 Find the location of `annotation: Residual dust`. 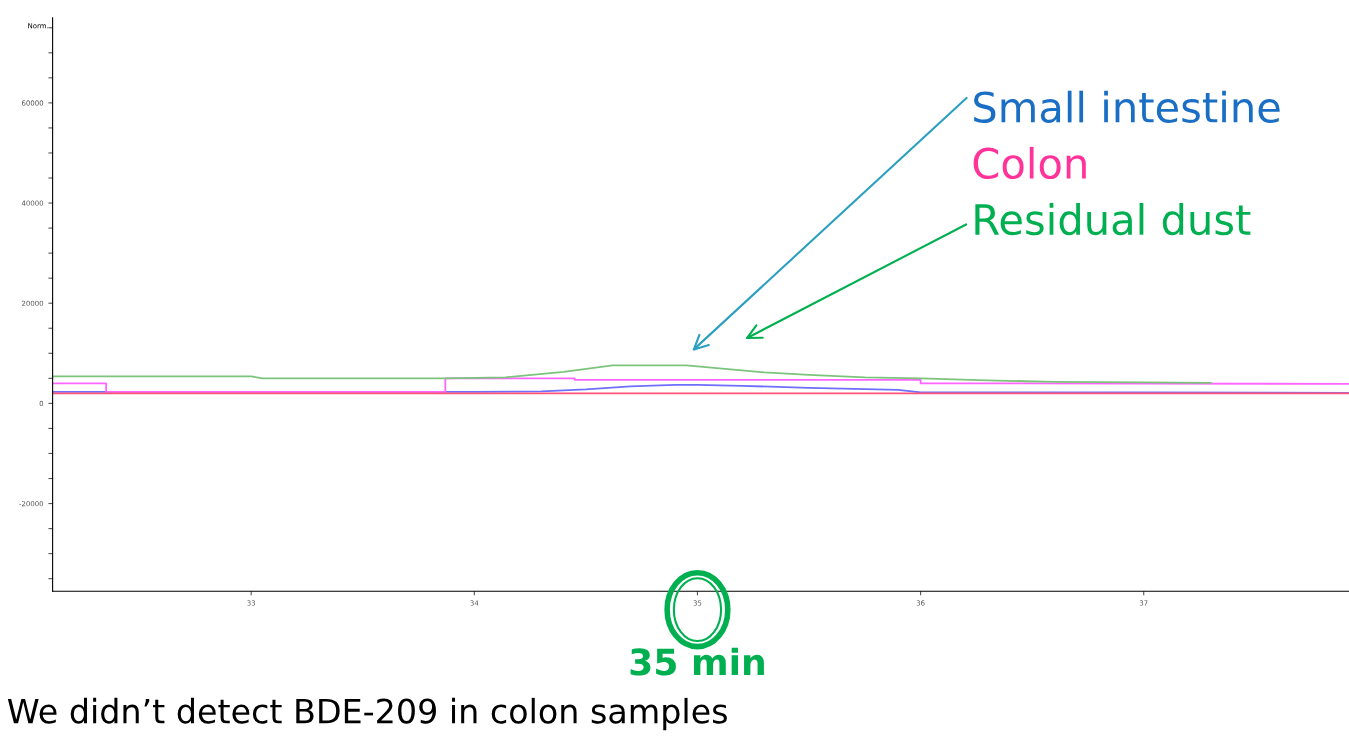

annotation: Residual dust is located at coordinates (1113, 219).